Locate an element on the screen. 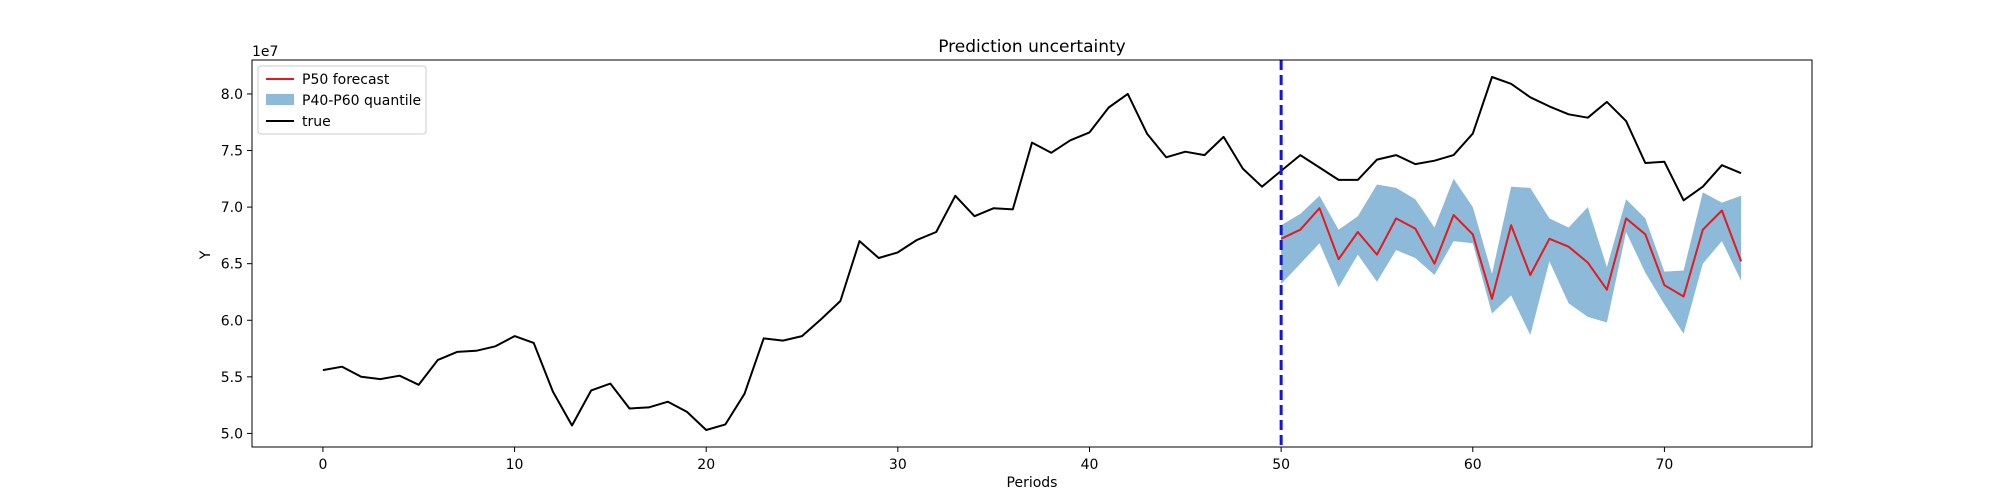 Image resolution: width=2000 pixels, height=500 pixels. x-tick-label: 30 is located at coordinates (898, 465).